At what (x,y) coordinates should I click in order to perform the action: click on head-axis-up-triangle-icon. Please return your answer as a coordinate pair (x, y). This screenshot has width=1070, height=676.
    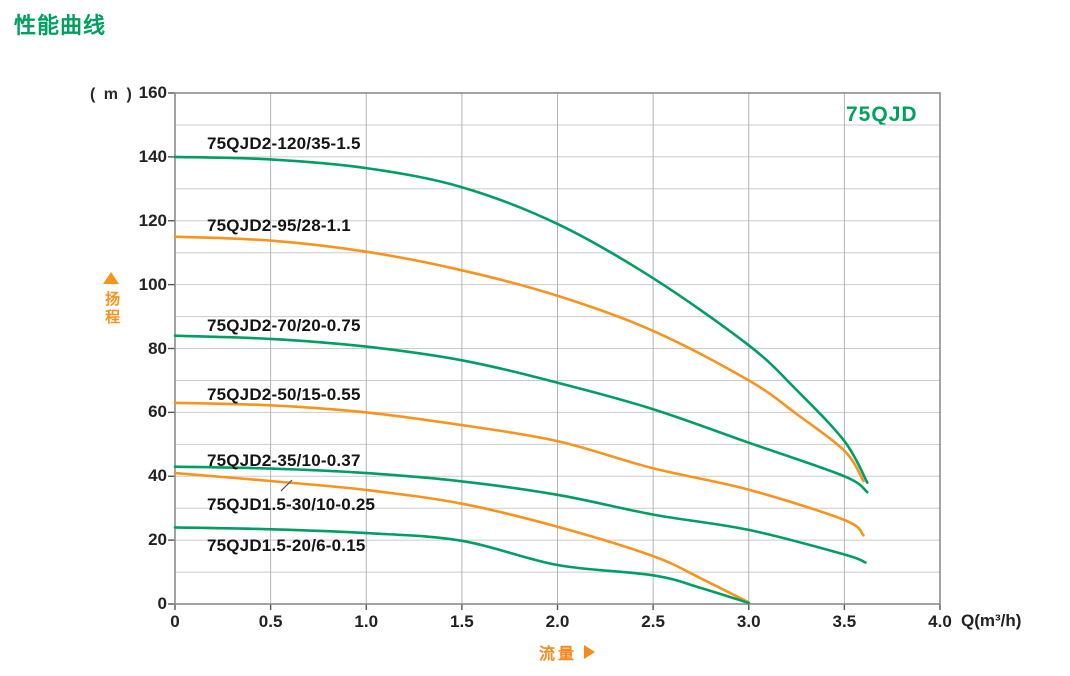
    Looking at the image, I should click on (111, 278).